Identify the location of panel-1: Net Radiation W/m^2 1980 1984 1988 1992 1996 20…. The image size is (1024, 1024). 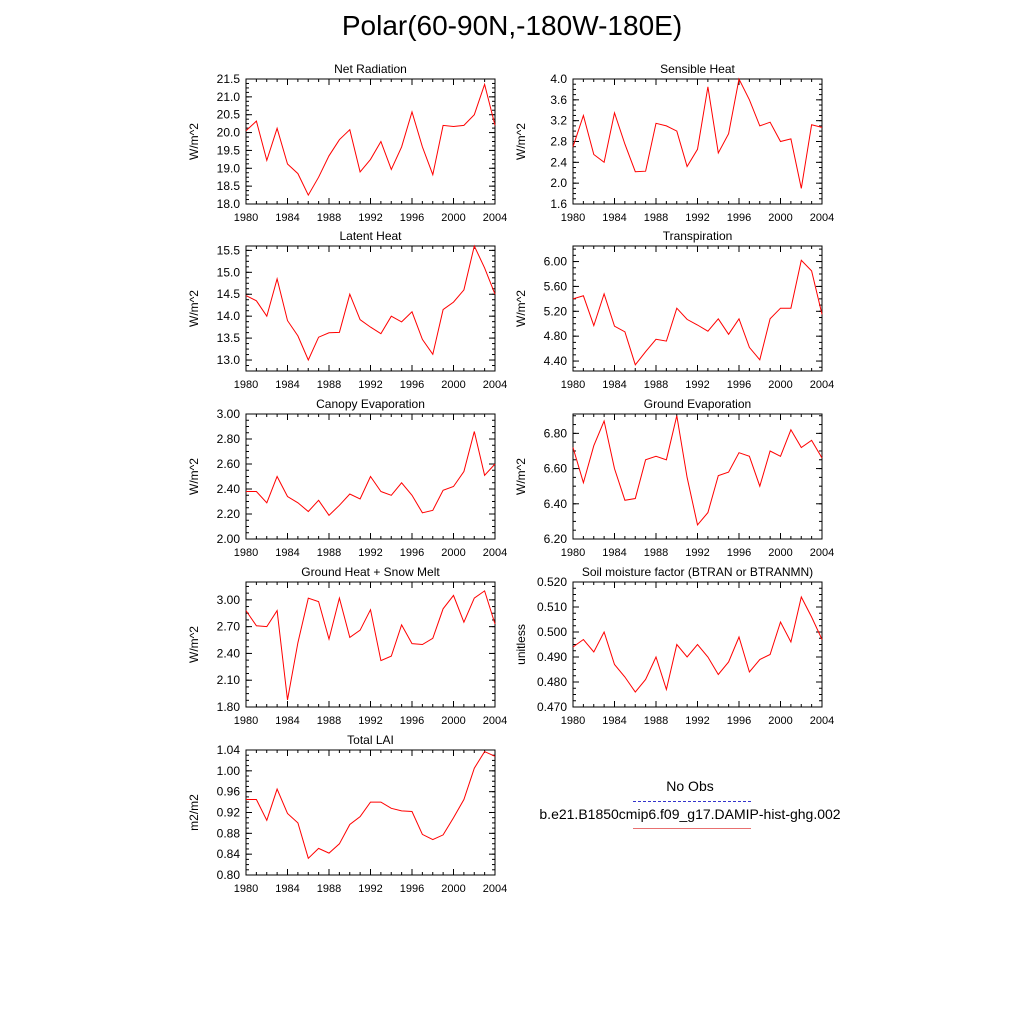
(347, 143).